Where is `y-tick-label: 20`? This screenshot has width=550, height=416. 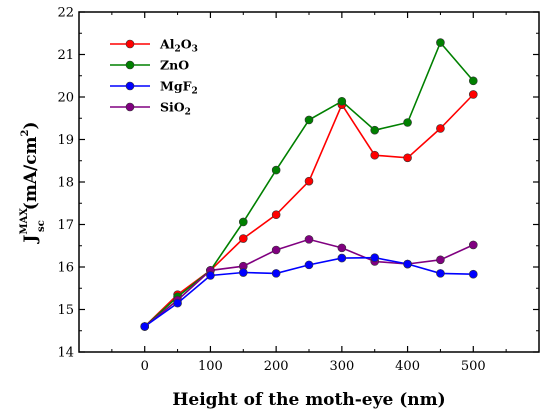
y-tick-label: 20 is located at coordinates (65, 98).